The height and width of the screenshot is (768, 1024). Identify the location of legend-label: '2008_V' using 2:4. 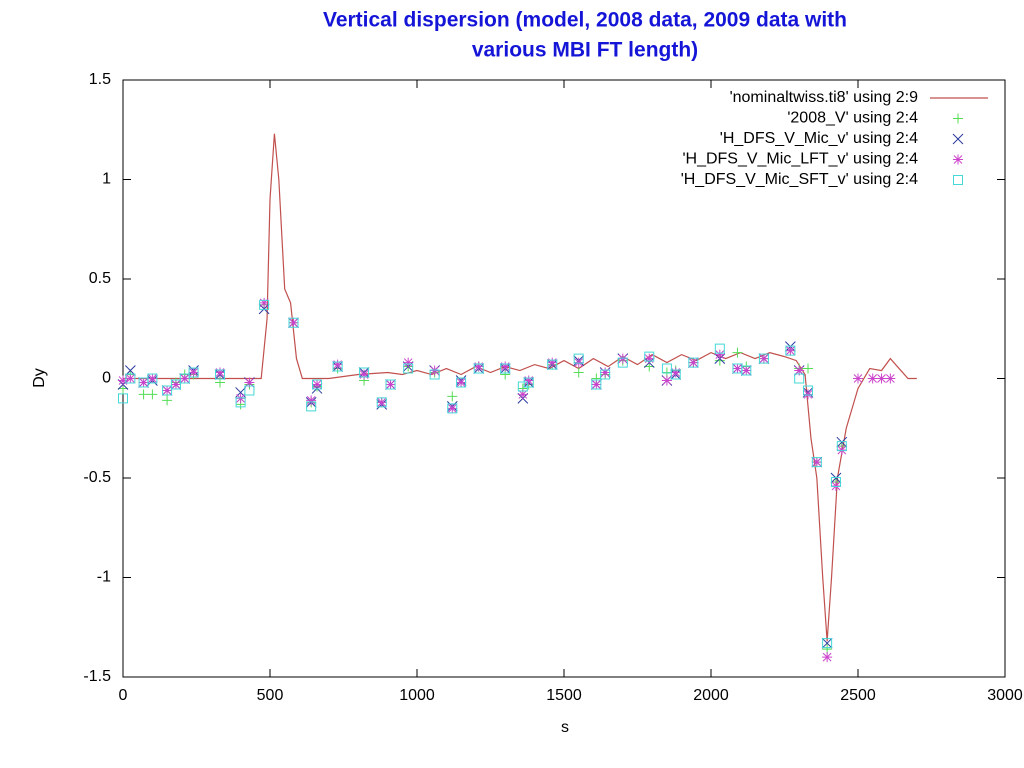
(852, 118).